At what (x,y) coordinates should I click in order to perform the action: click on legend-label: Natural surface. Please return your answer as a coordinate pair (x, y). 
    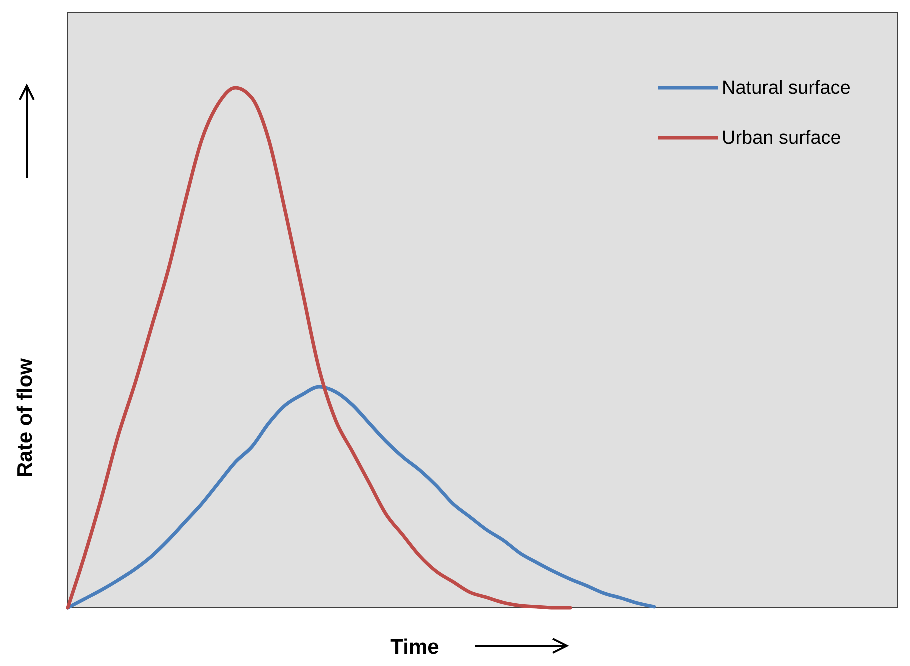
    Looking at the image, I should click on (786, 88).